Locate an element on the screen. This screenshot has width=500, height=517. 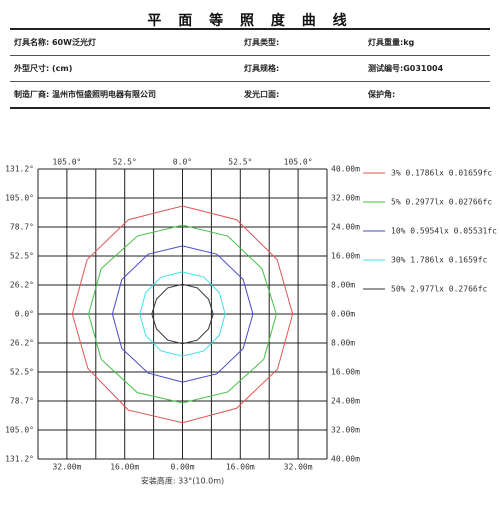
cell: 灯具类型: is located at coordinates (302, 42).